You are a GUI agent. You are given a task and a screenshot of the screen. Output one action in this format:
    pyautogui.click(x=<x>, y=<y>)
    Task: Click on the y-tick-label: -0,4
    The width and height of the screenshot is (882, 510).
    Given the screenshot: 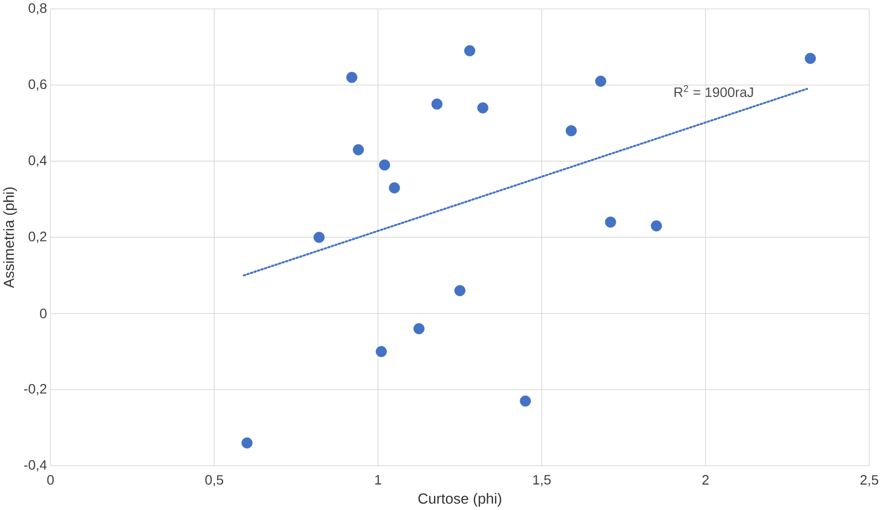 What is the action you would take?
    pyautogui.click(x=35, y=466)
    